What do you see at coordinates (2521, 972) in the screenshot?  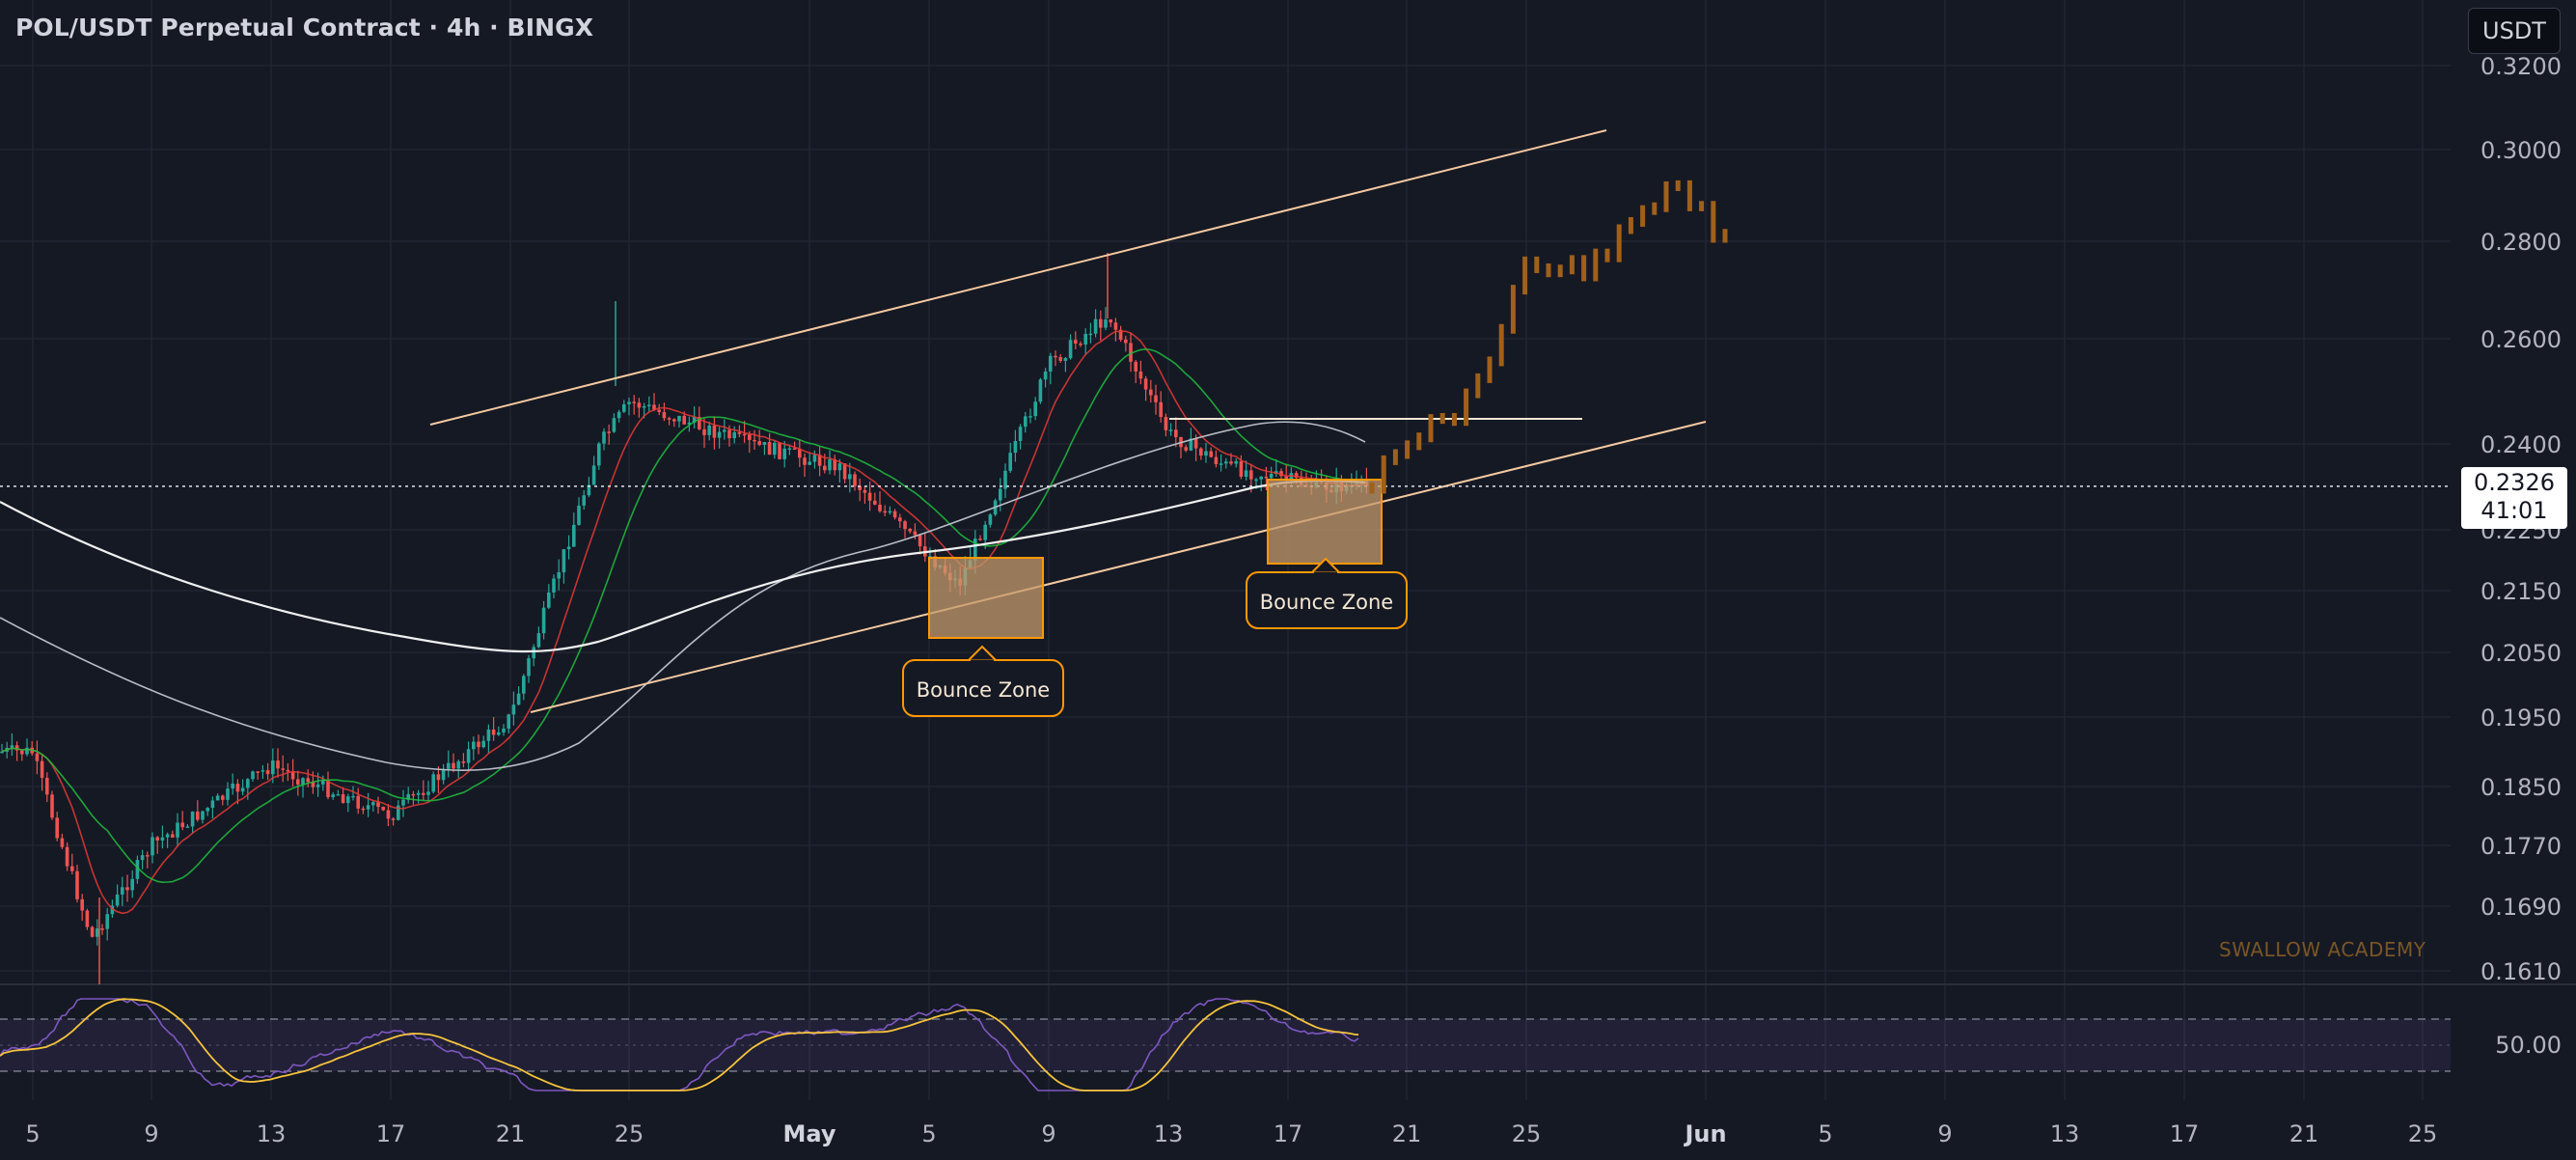 I see `y-tick-label: 0.1610` at bounding box center [2521, 972].